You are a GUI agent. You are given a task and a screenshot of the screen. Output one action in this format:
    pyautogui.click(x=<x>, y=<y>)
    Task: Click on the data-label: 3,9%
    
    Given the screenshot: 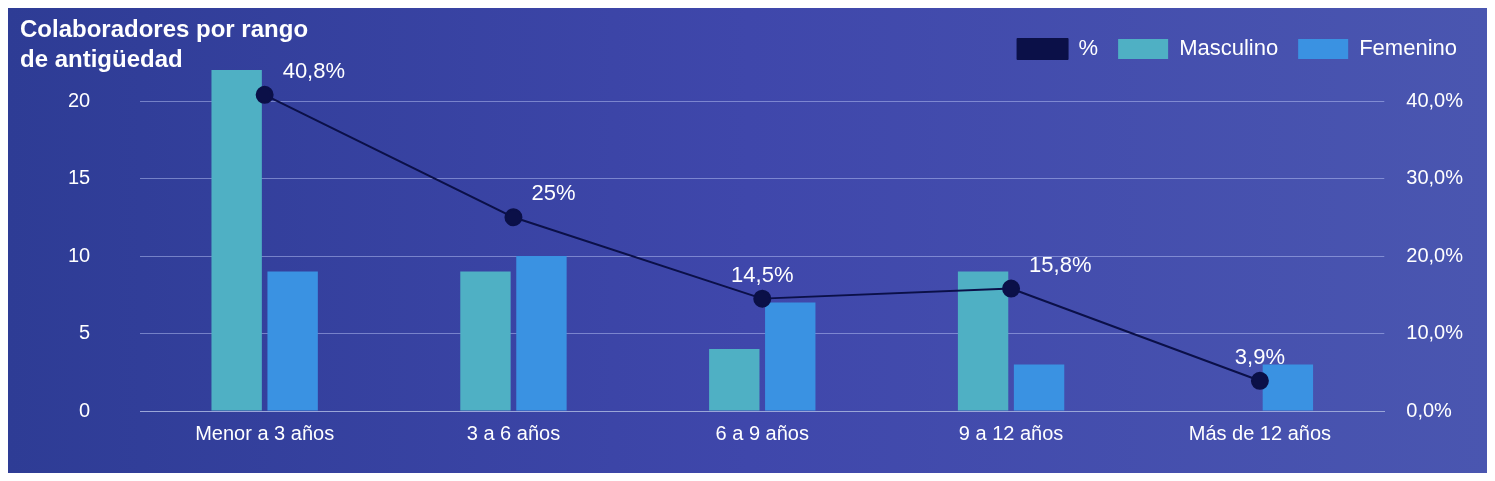 What is the action you would take?
    pyautogui.click(x=1259, y=356)
    